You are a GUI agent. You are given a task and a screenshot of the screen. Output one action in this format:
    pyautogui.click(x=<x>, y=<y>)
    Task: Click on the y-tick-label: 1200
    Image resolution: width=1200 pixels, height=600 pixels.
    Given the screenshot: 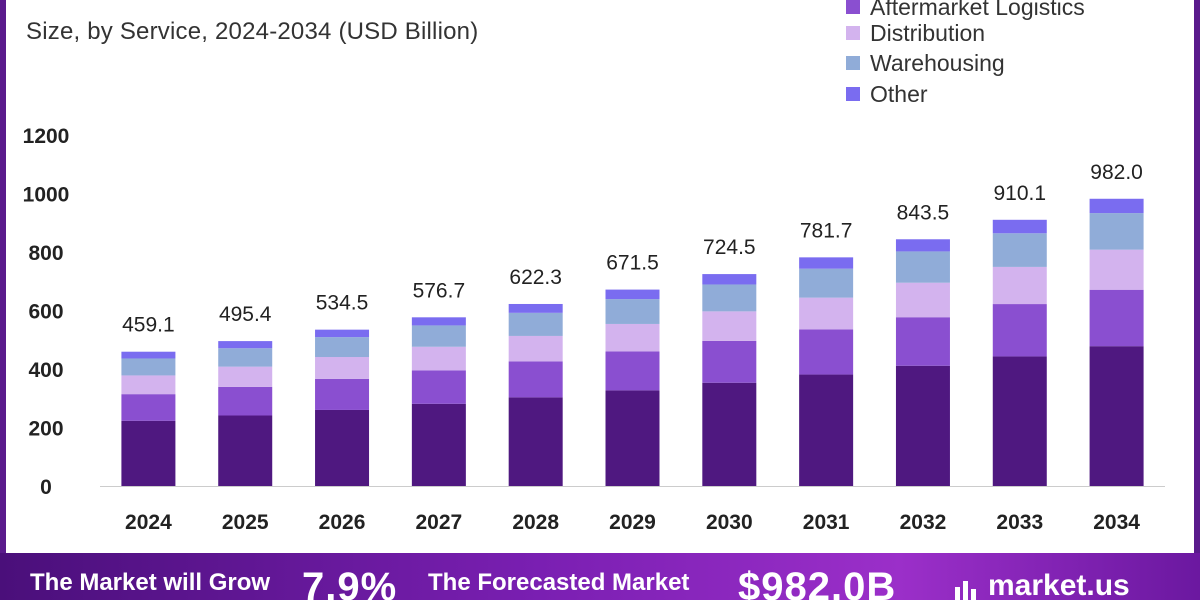 What is the action you would take?
    pyautogui.click(x=46, y=136)
    